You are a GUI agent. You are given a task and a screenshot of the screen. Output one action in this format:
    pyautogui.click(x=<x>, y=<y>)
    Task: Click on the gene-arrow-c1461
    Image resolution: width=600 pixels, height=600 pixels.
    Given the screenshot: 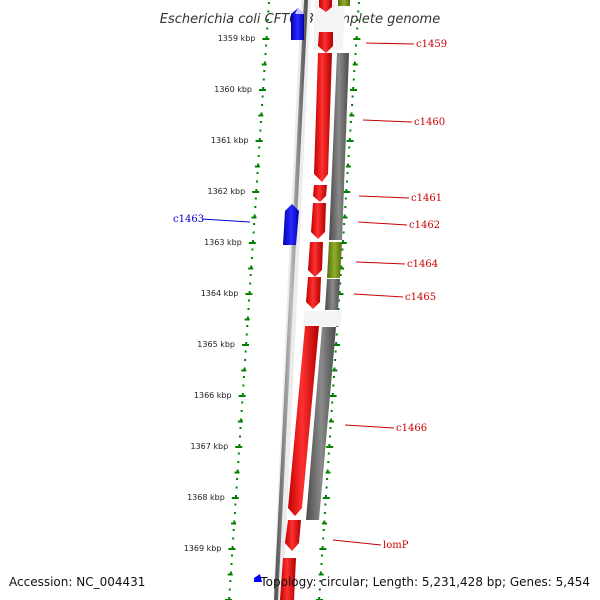 What is the action you would take?
    pyautogui.click(x=320, y=193)
    